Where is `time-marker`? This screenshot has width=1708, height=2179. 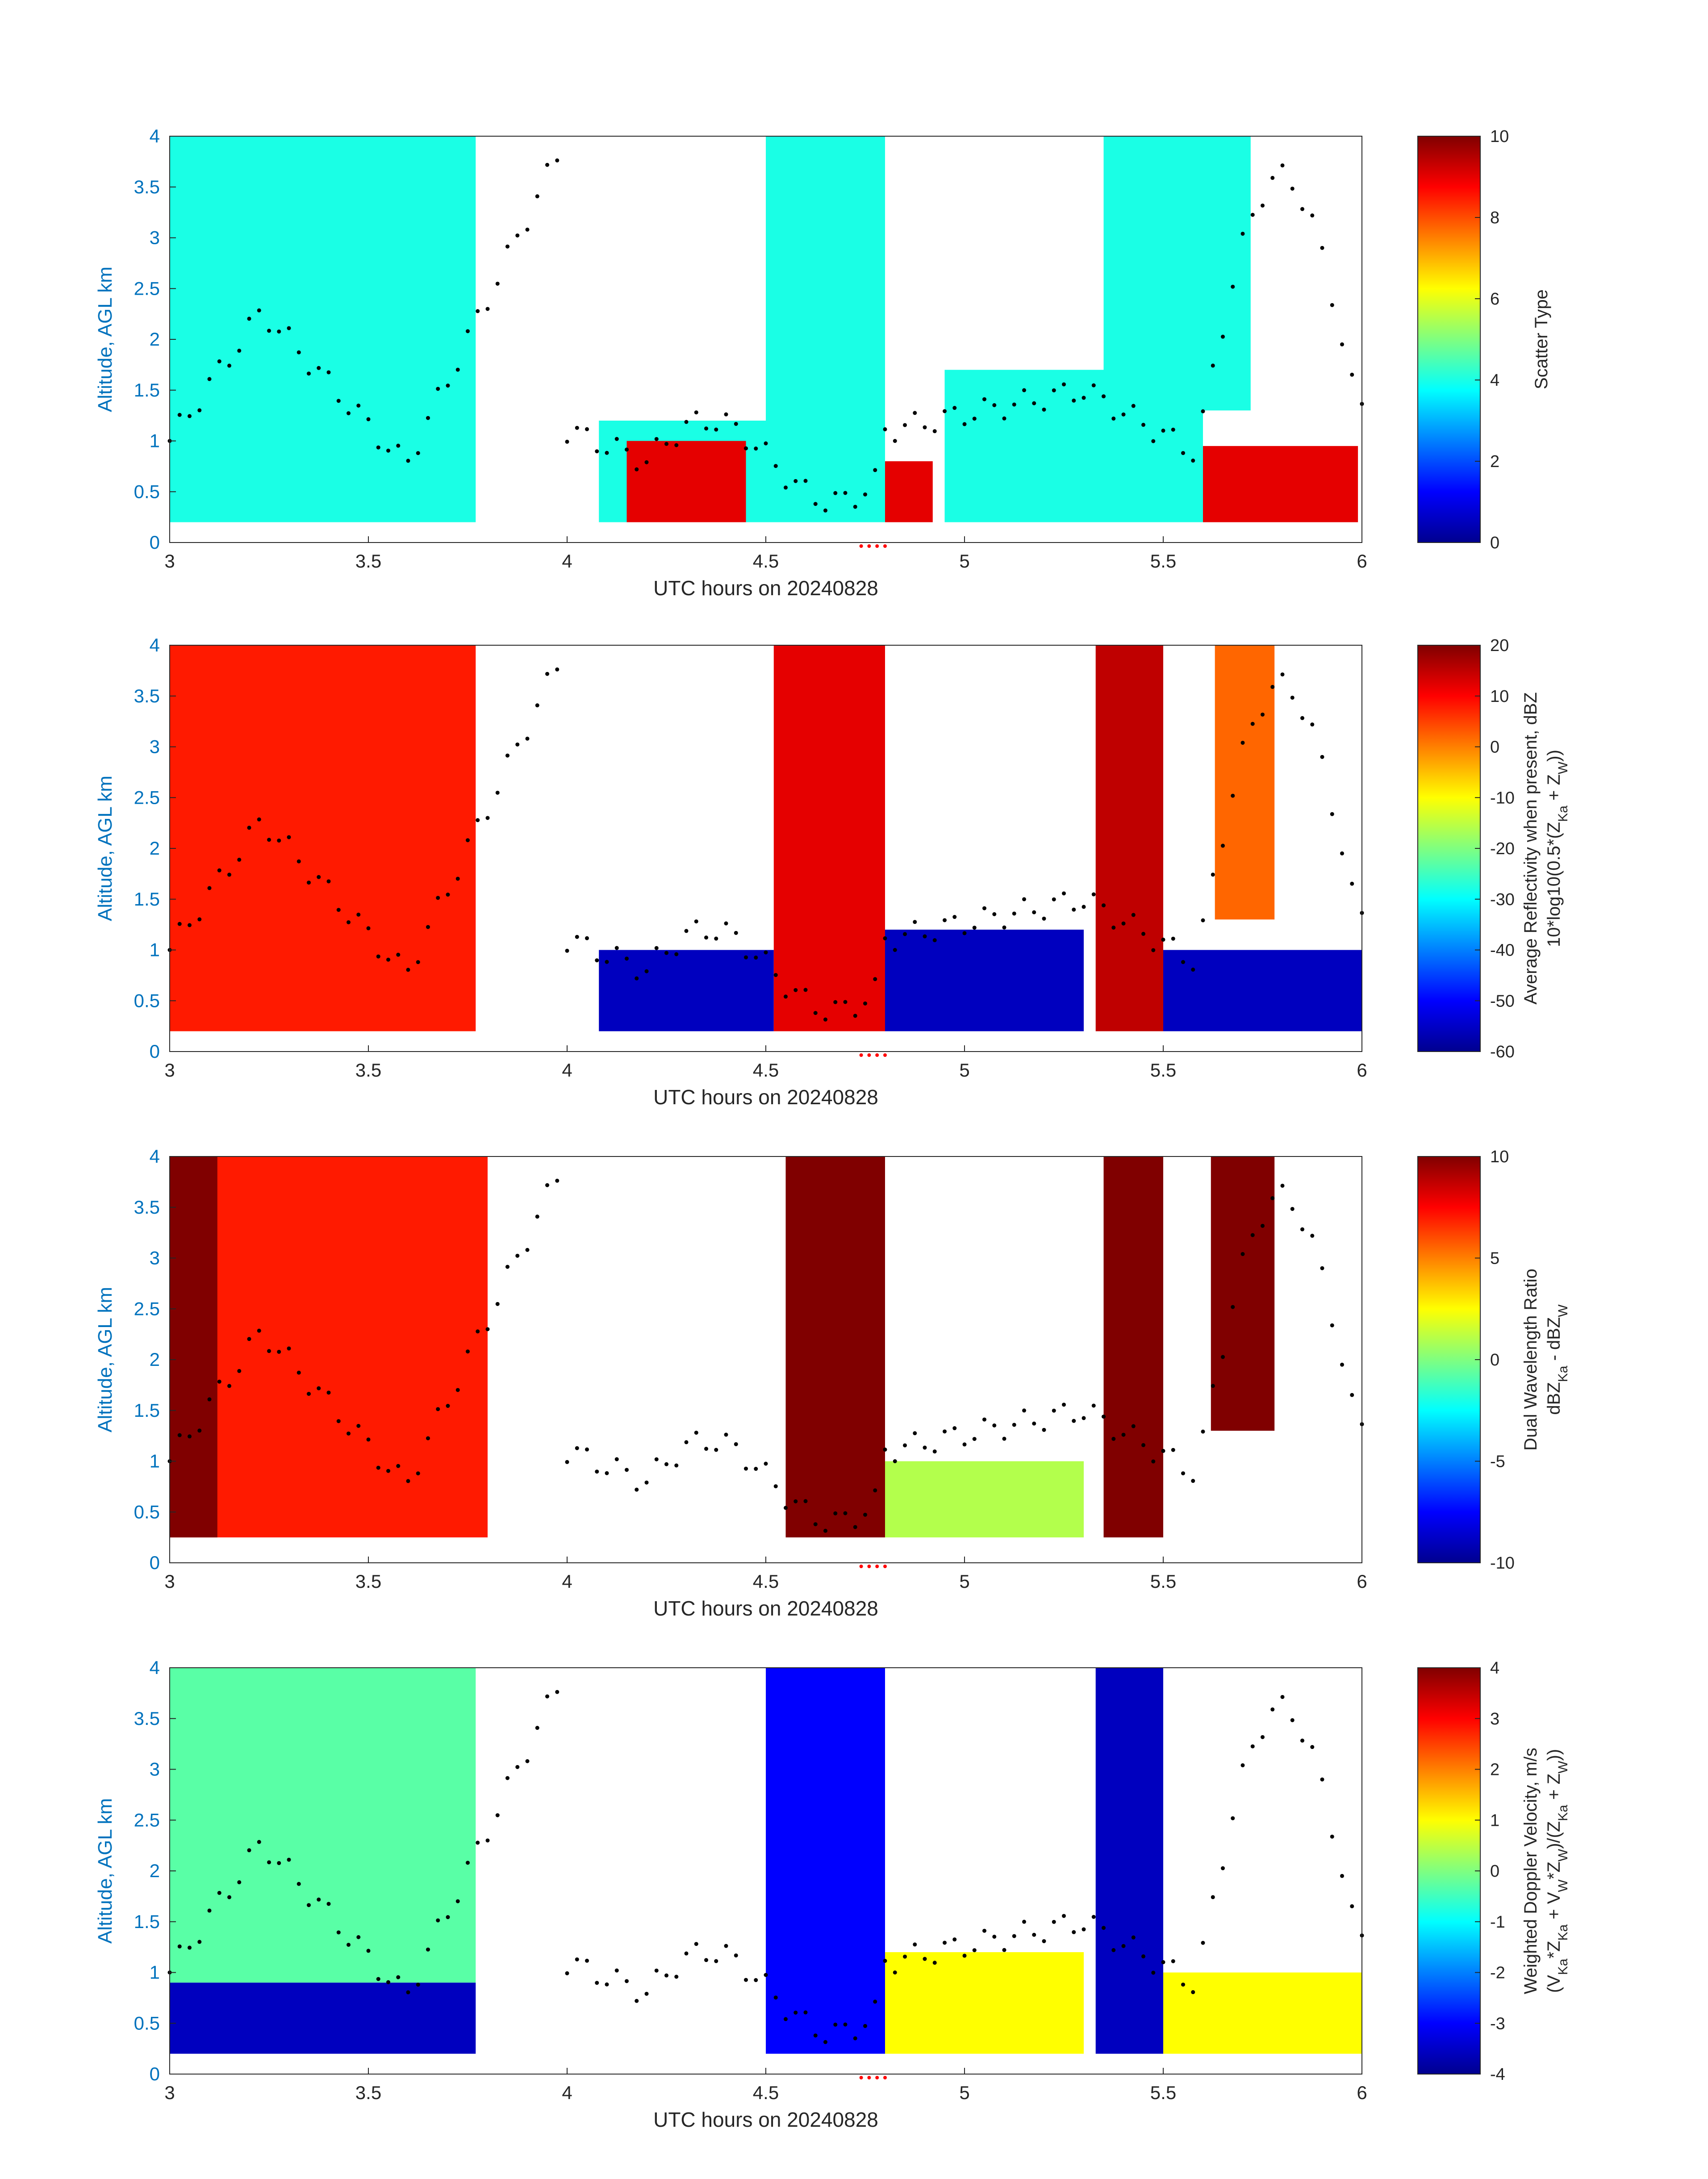
time-marker is located at coordinates (877, 1055).